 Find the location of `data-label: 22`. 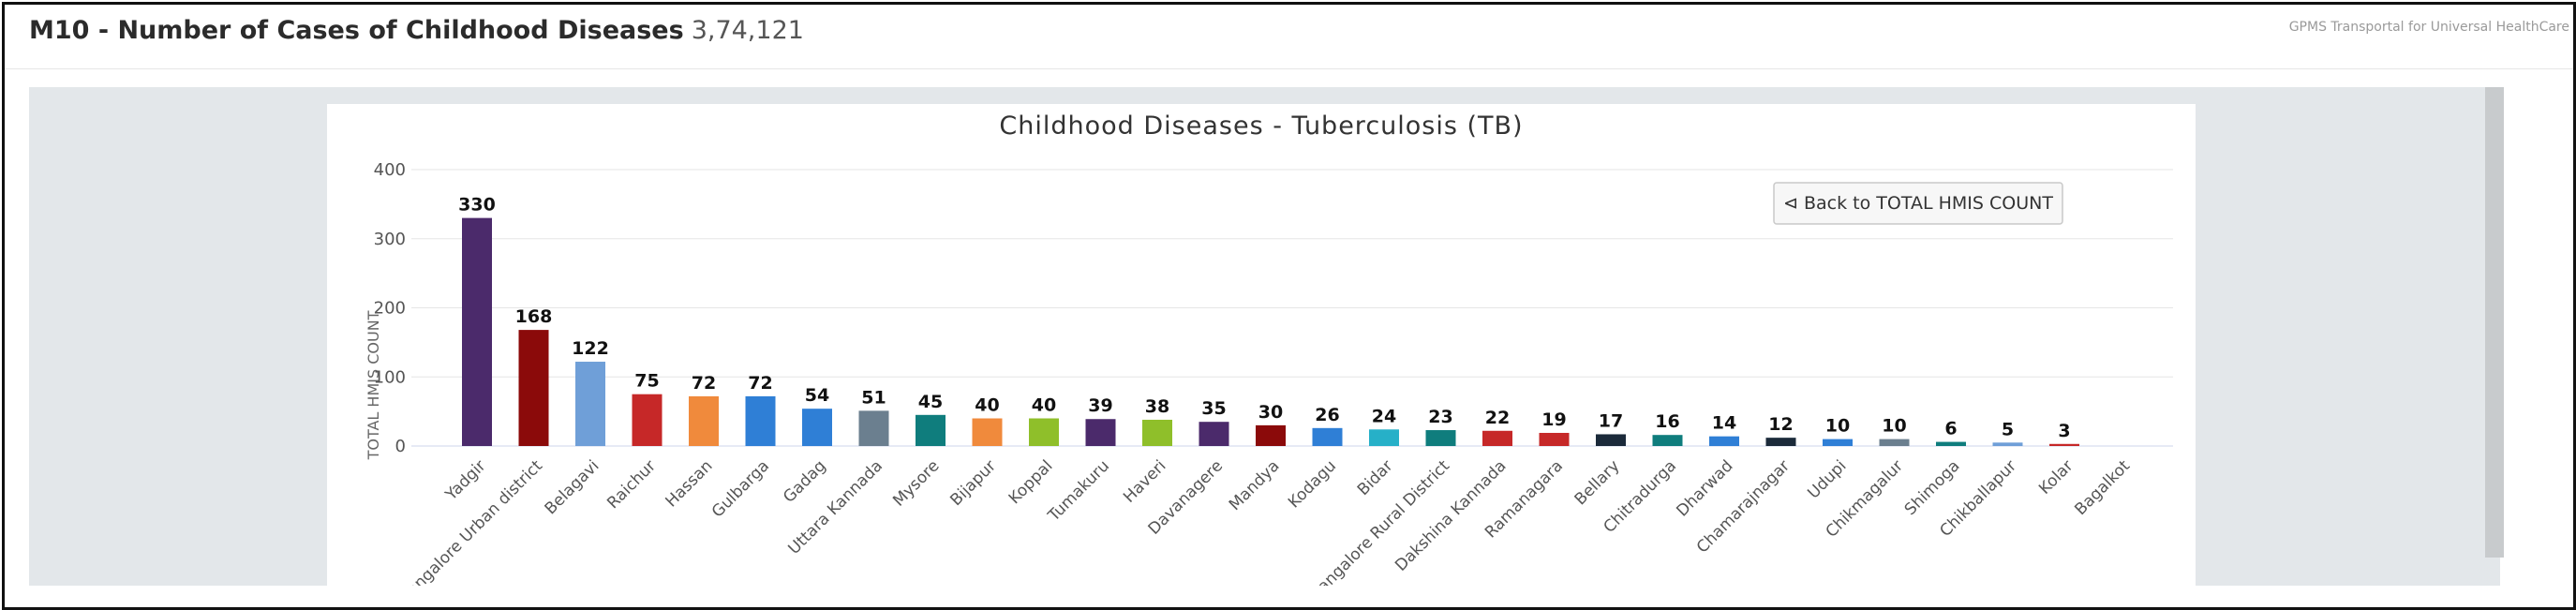

data-label: 22 is located at coordinates (1497, 418).